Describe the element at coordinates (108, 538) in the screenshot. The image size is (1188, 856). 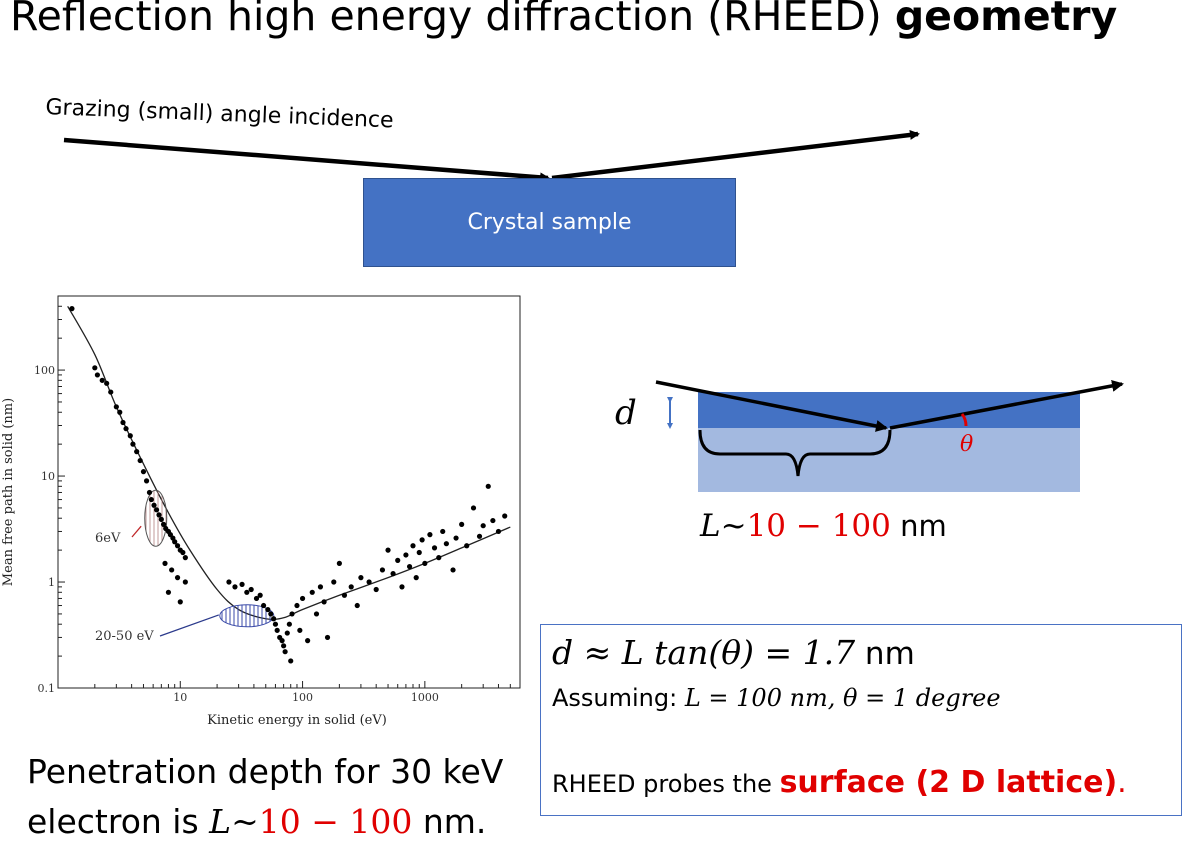
I see `annotation-6ev: 6eV` at that location.